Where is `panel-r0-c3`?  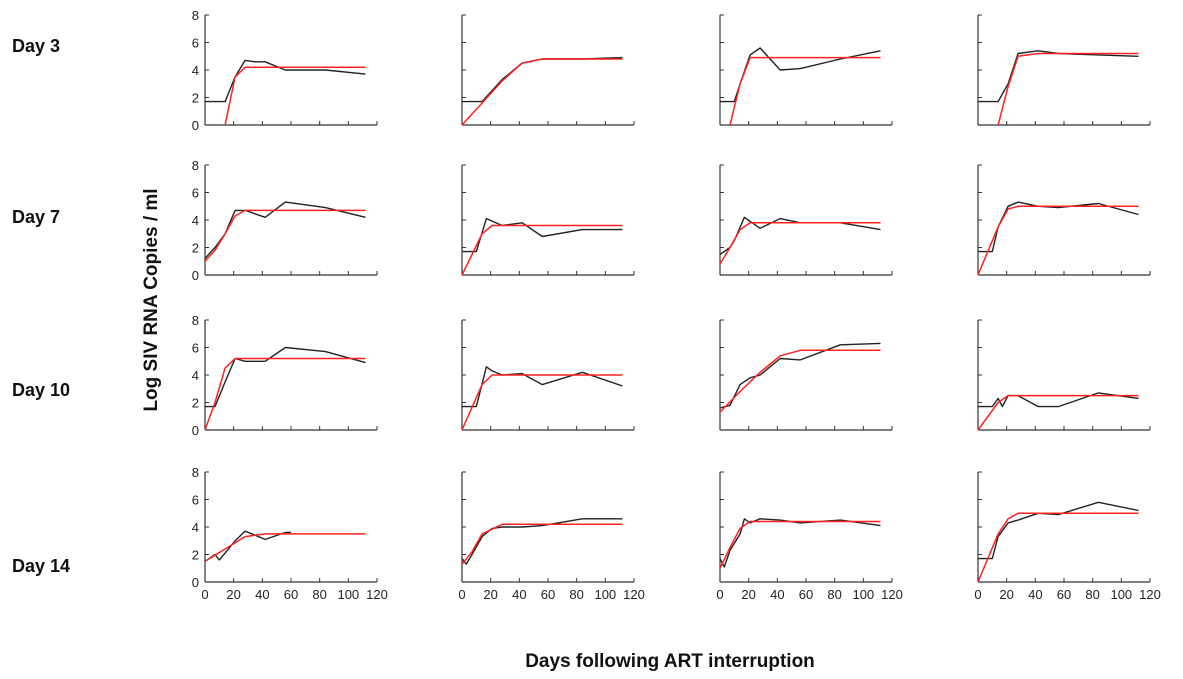
panel-r0-c3 is located at coordinates (1064, 70).